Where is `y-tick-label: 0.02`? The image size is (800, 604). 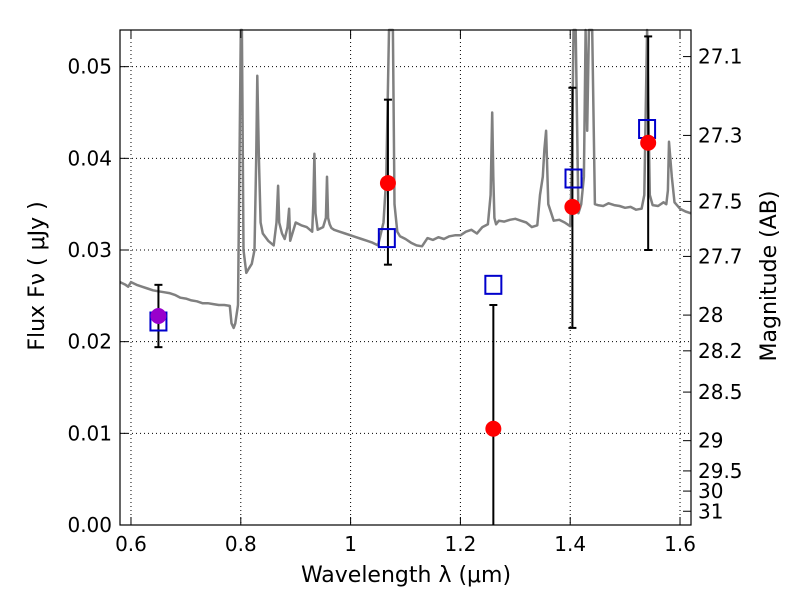 y-tick-label: 0.02 is located at coordinates (89, 342).